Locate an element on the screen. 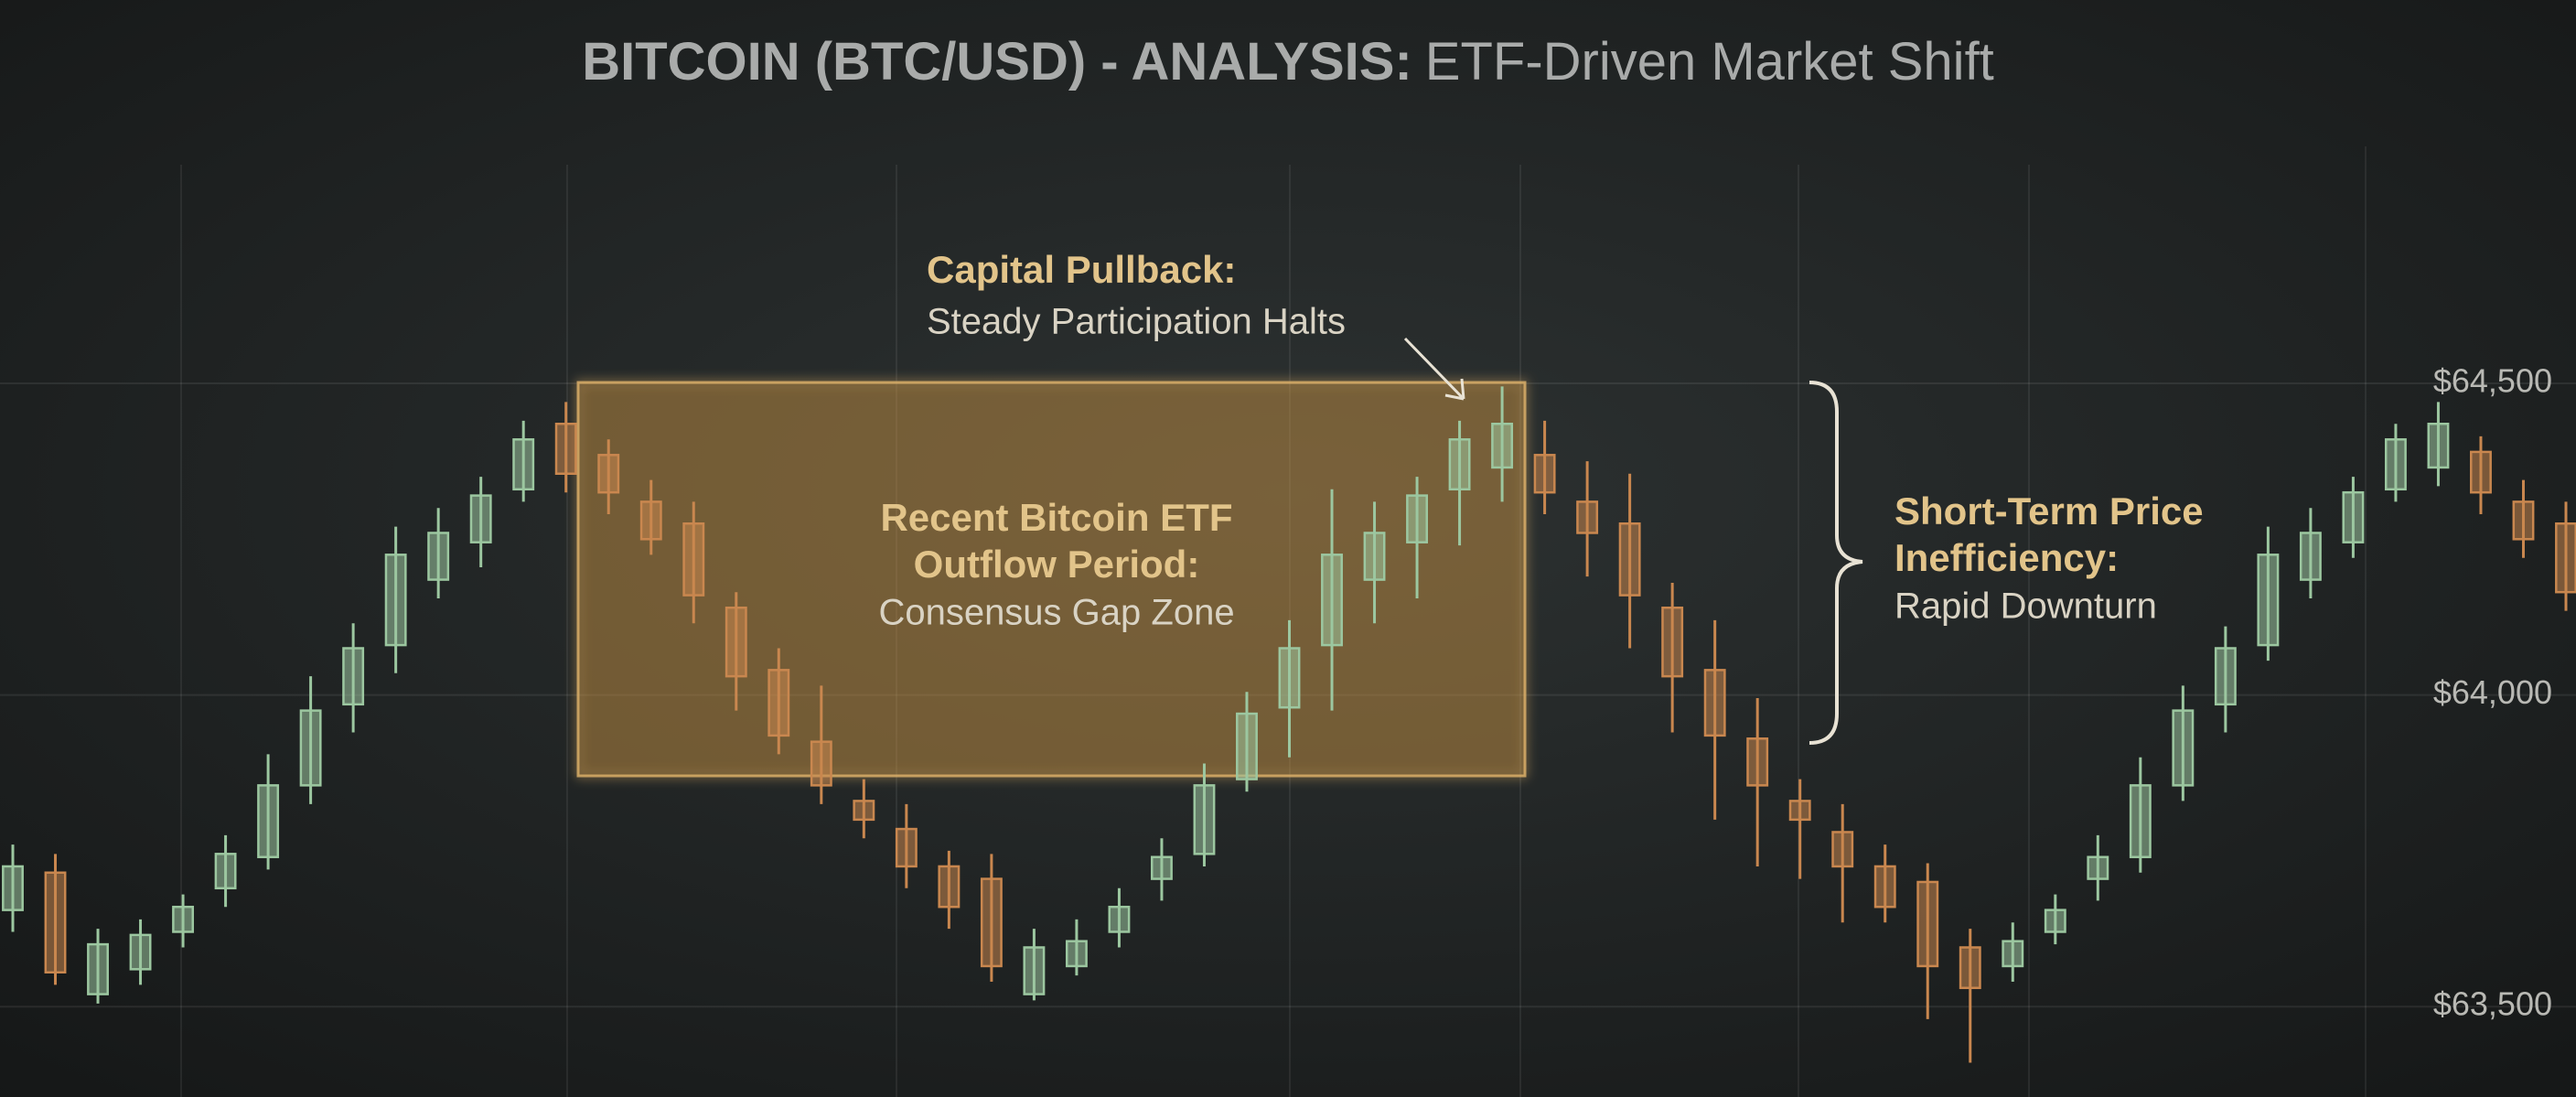  brace is located at coordinates (1836, 563).